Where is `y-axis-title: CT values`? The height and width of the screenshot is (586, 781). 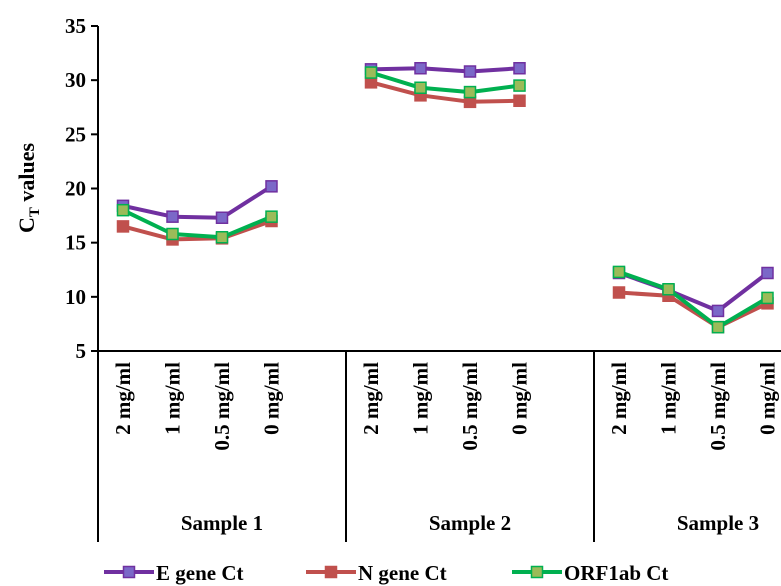
y-axis-title: CT values is located at coordinates (28, 188).